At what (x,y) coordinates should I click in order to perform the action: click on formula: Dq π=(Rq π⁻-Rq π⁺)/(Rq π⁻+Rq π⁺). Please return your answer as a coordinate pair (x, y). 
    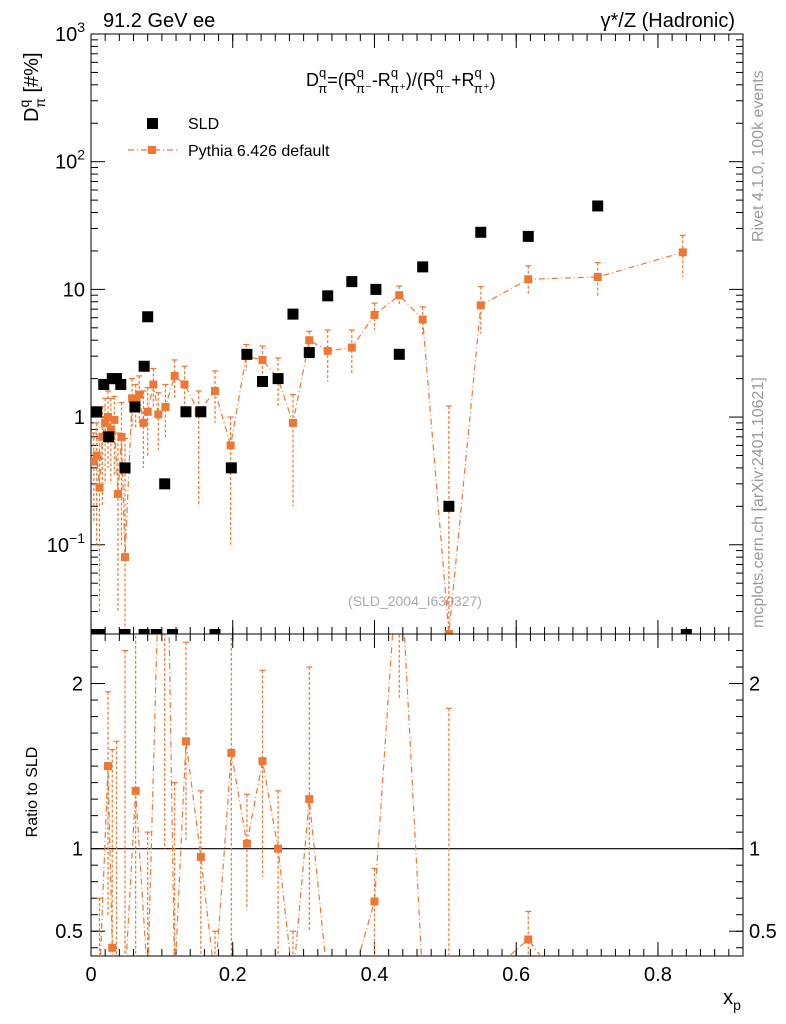
    Looking at the image, I should click on (401, 80).